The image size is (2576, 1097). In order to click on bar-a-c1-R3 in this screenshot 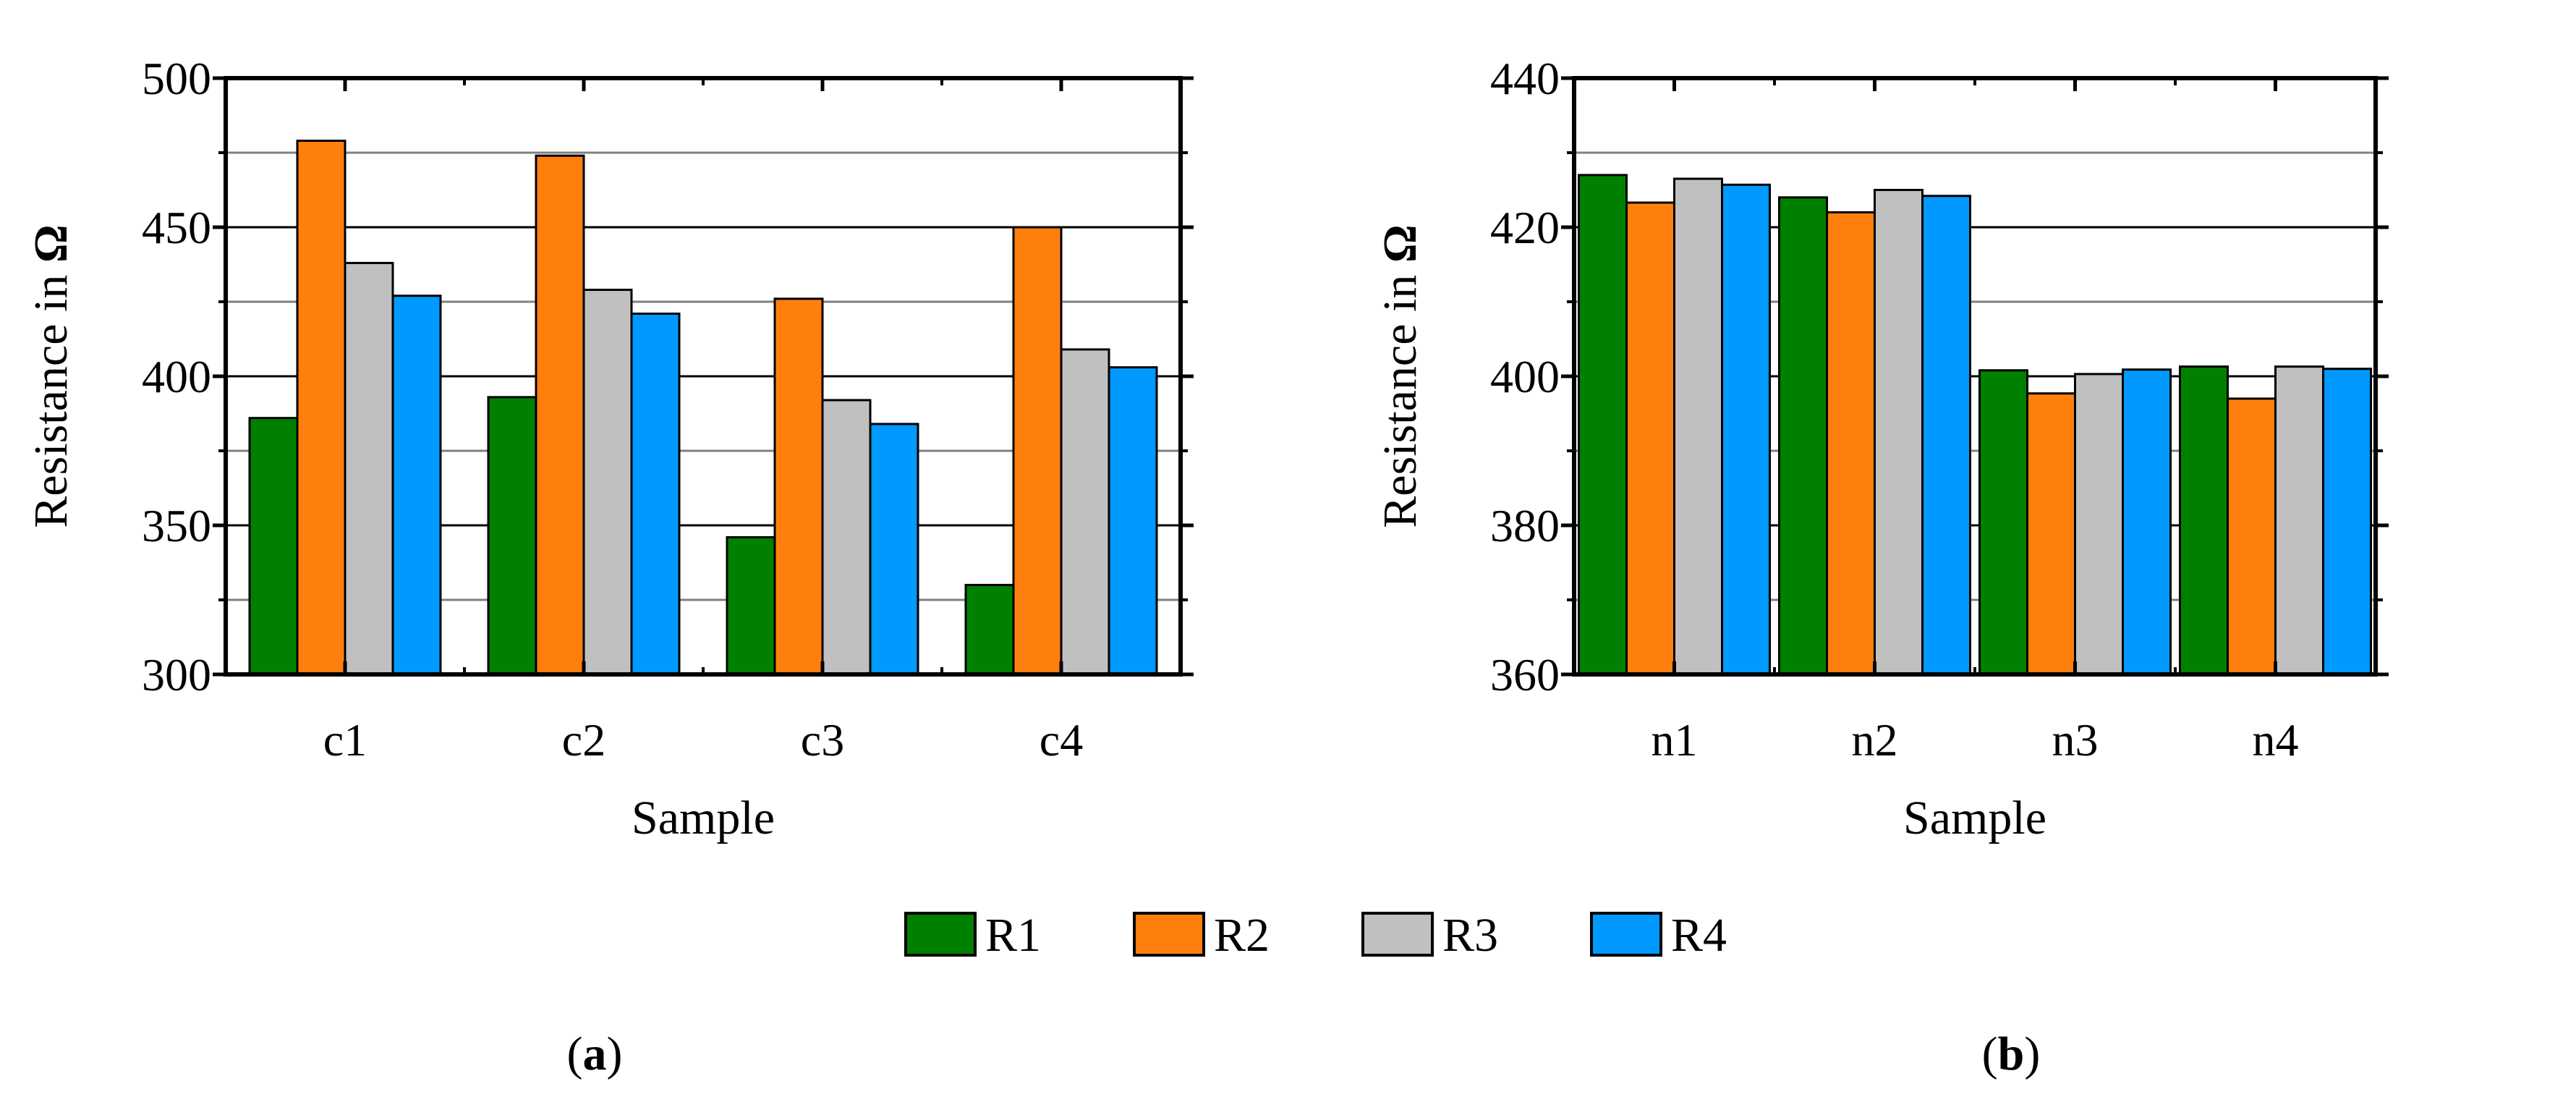, I will do `click(369, 468)`.